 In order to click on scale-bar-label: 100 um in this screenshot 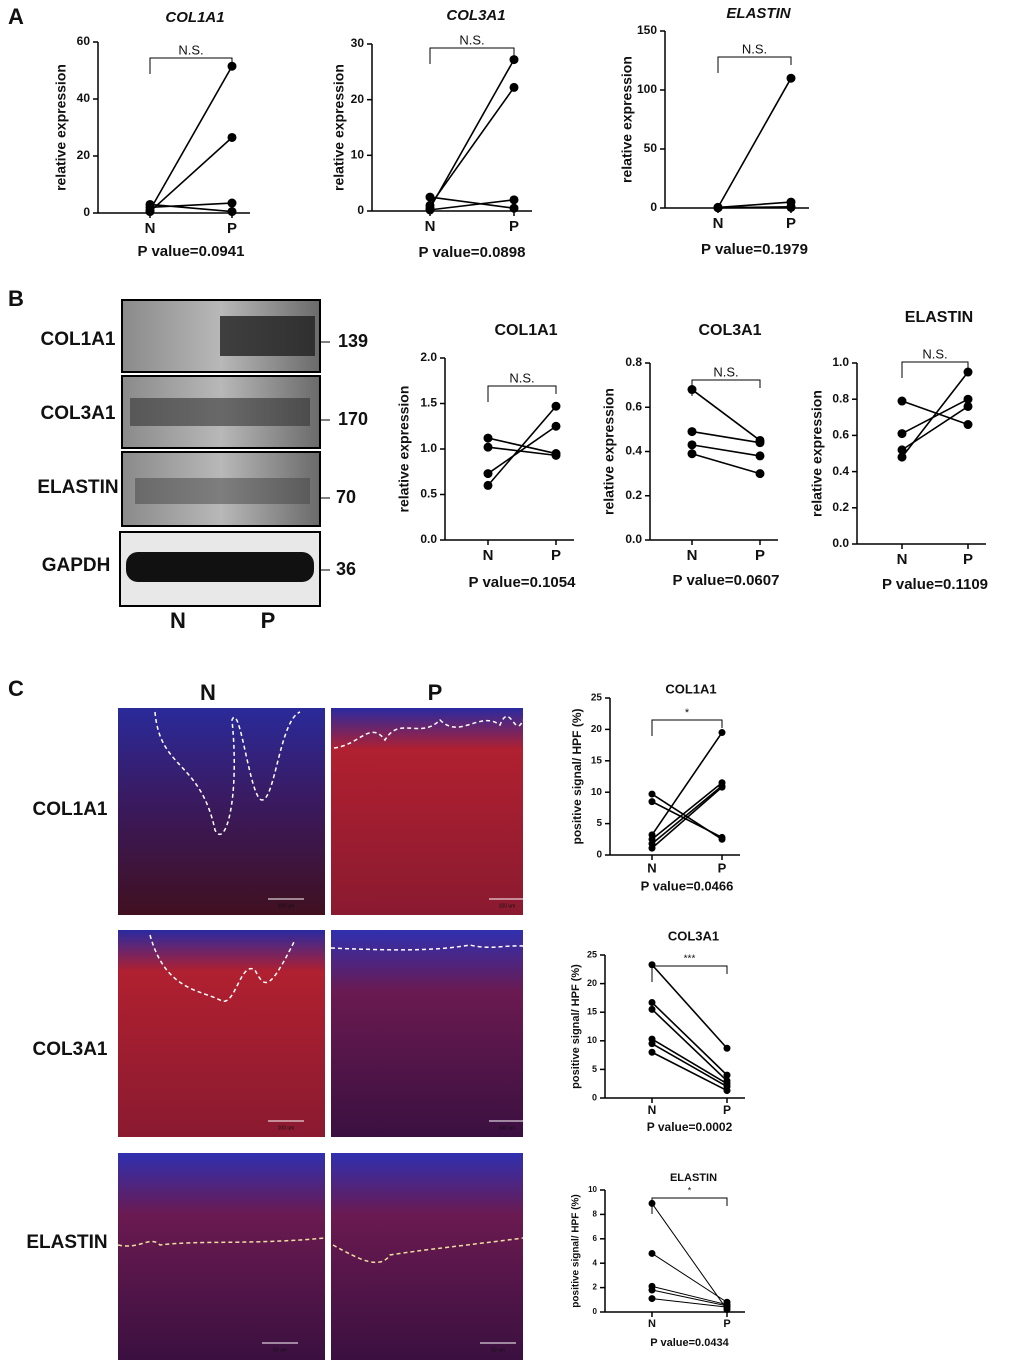, I will do `click(286, 906)`.